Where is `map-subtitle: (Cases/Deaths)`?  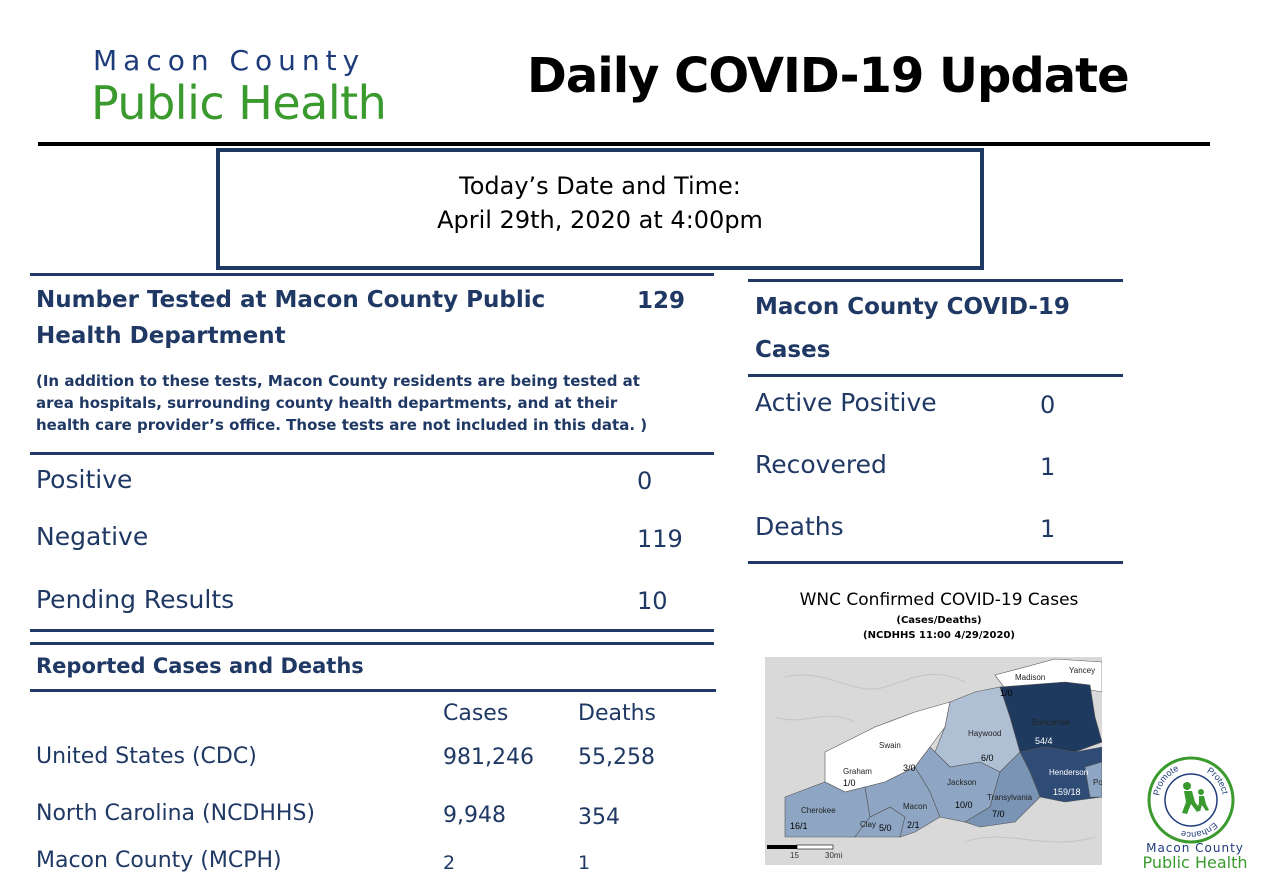
map-subtitle: (Cases/Deaths) is located at coordinates (939, 620).